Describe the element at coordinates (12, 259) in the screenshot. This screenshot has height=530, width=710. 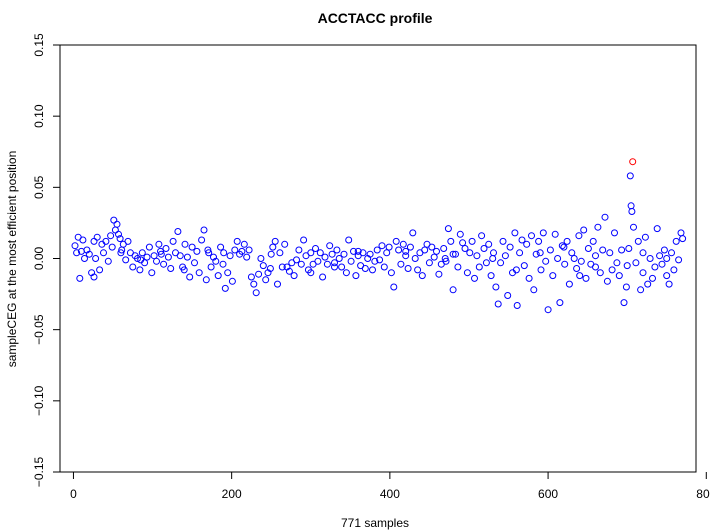
I see `y-axis-label: sampleCEG at the most efficient position` at that location.